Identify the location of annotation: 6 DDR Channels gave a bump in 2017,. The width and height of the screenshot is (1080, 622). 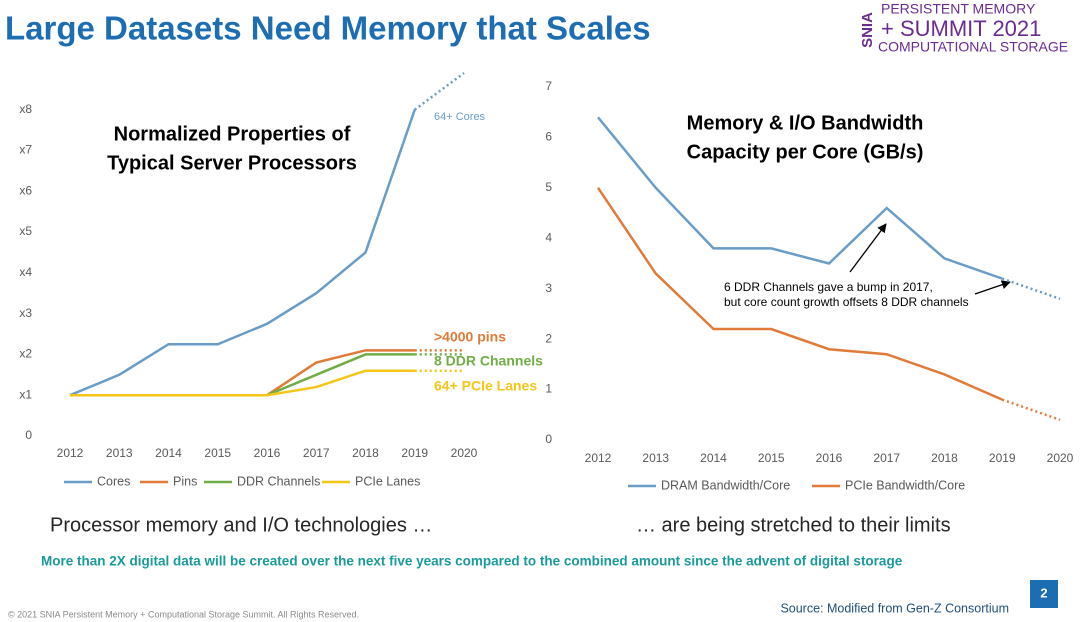
(828, 287).